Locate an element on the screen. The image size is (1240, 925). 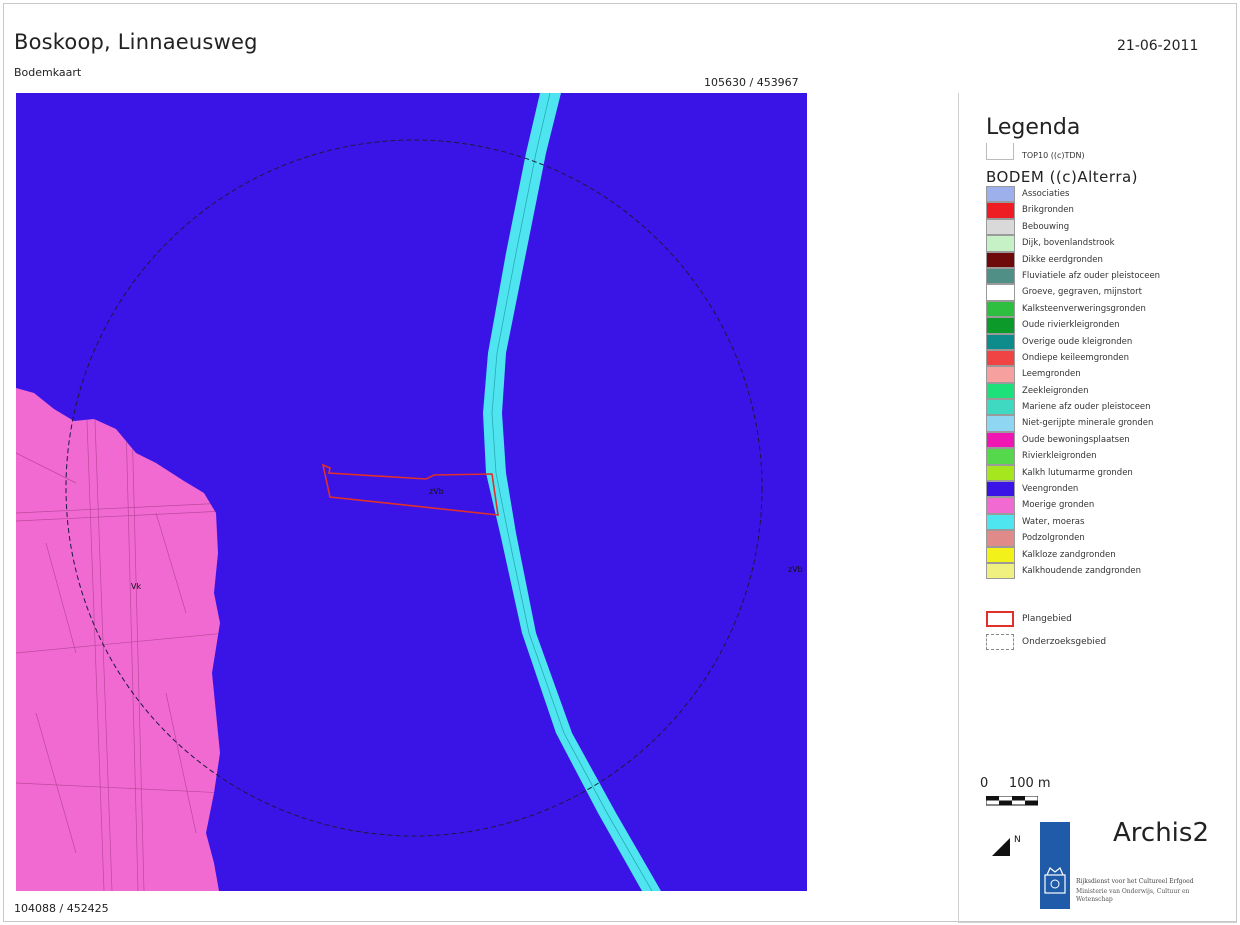
legend-plangebied: Plangebied is located at coordinates (1106, 620).